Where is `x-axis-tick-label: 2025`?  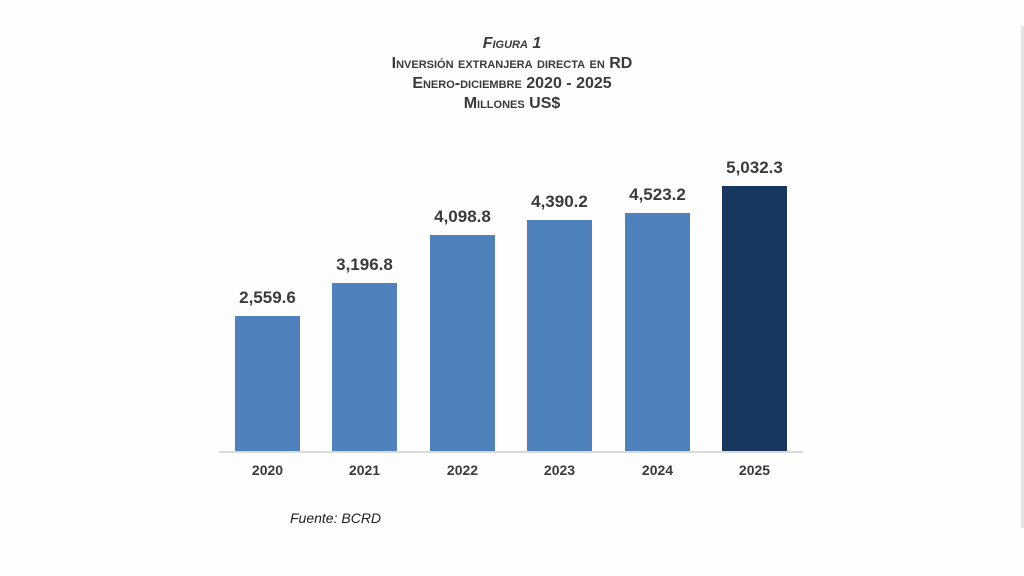
x-axis-tick-label: 2025 is located at coordinates (754, 470).